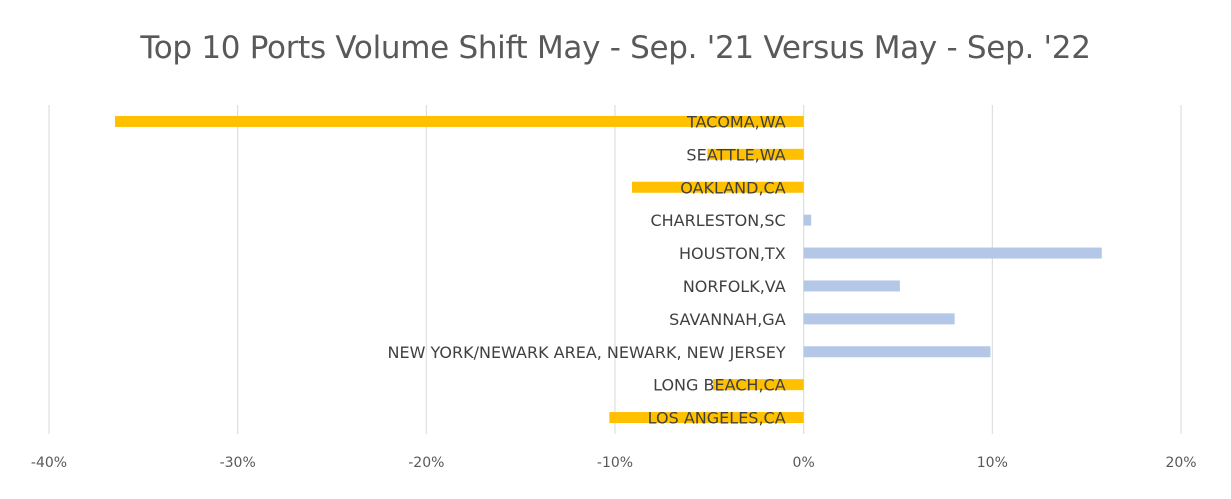  I want to click on category-label: LOS ANGELES,CA, so click(717, 418).